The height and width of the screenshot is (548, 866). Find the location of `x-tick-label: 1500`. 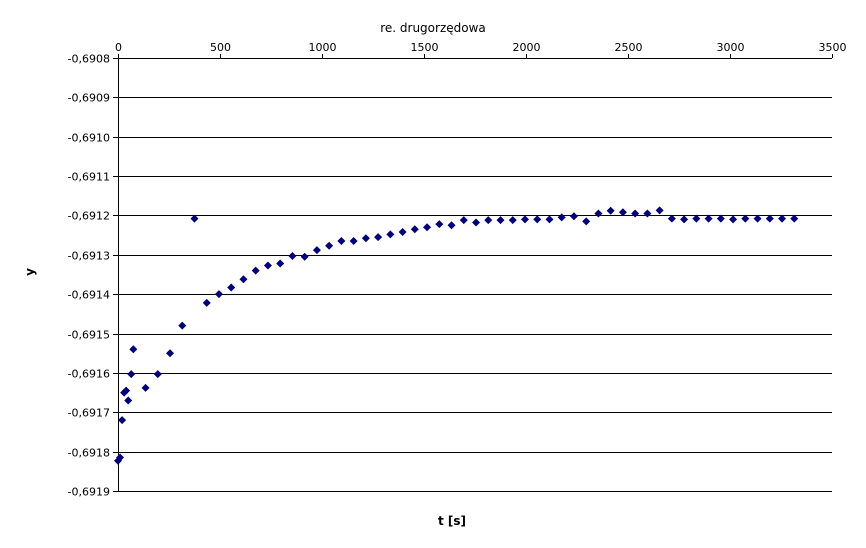

x-tick-label: 1500 is located at coordinates (425, 47).